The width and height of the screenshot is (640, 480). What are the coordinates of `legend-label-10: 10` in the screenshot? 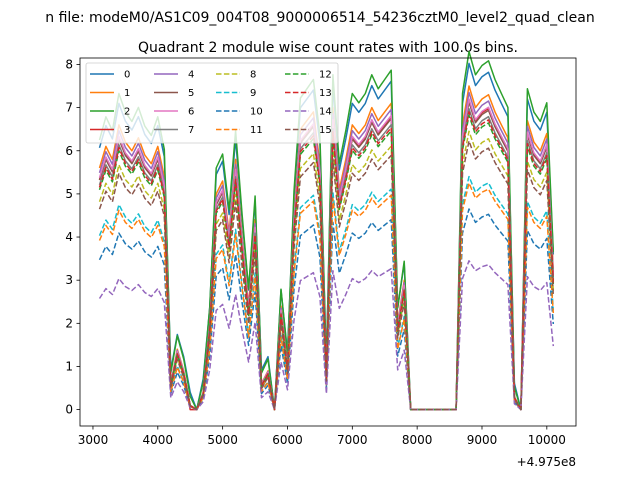 It's located at (256, 112).